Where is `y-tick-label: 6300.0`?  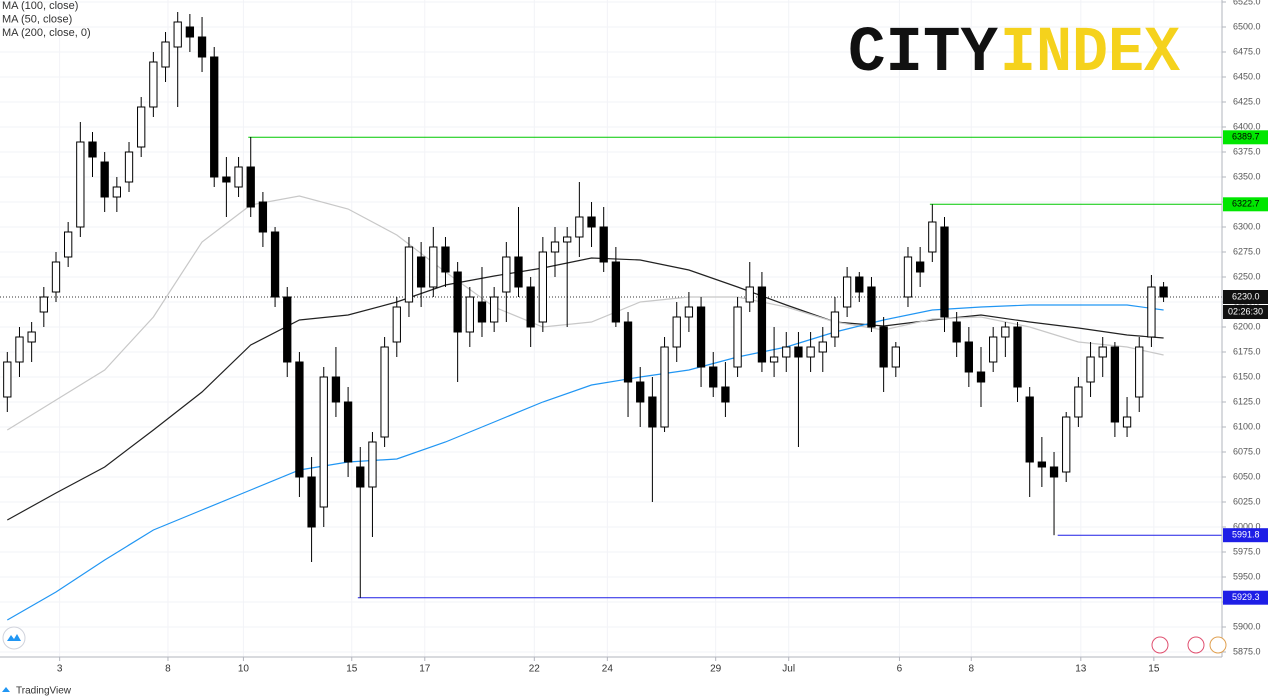 y-tick-label: 6300.0 is located at coordinates (1247, 226).